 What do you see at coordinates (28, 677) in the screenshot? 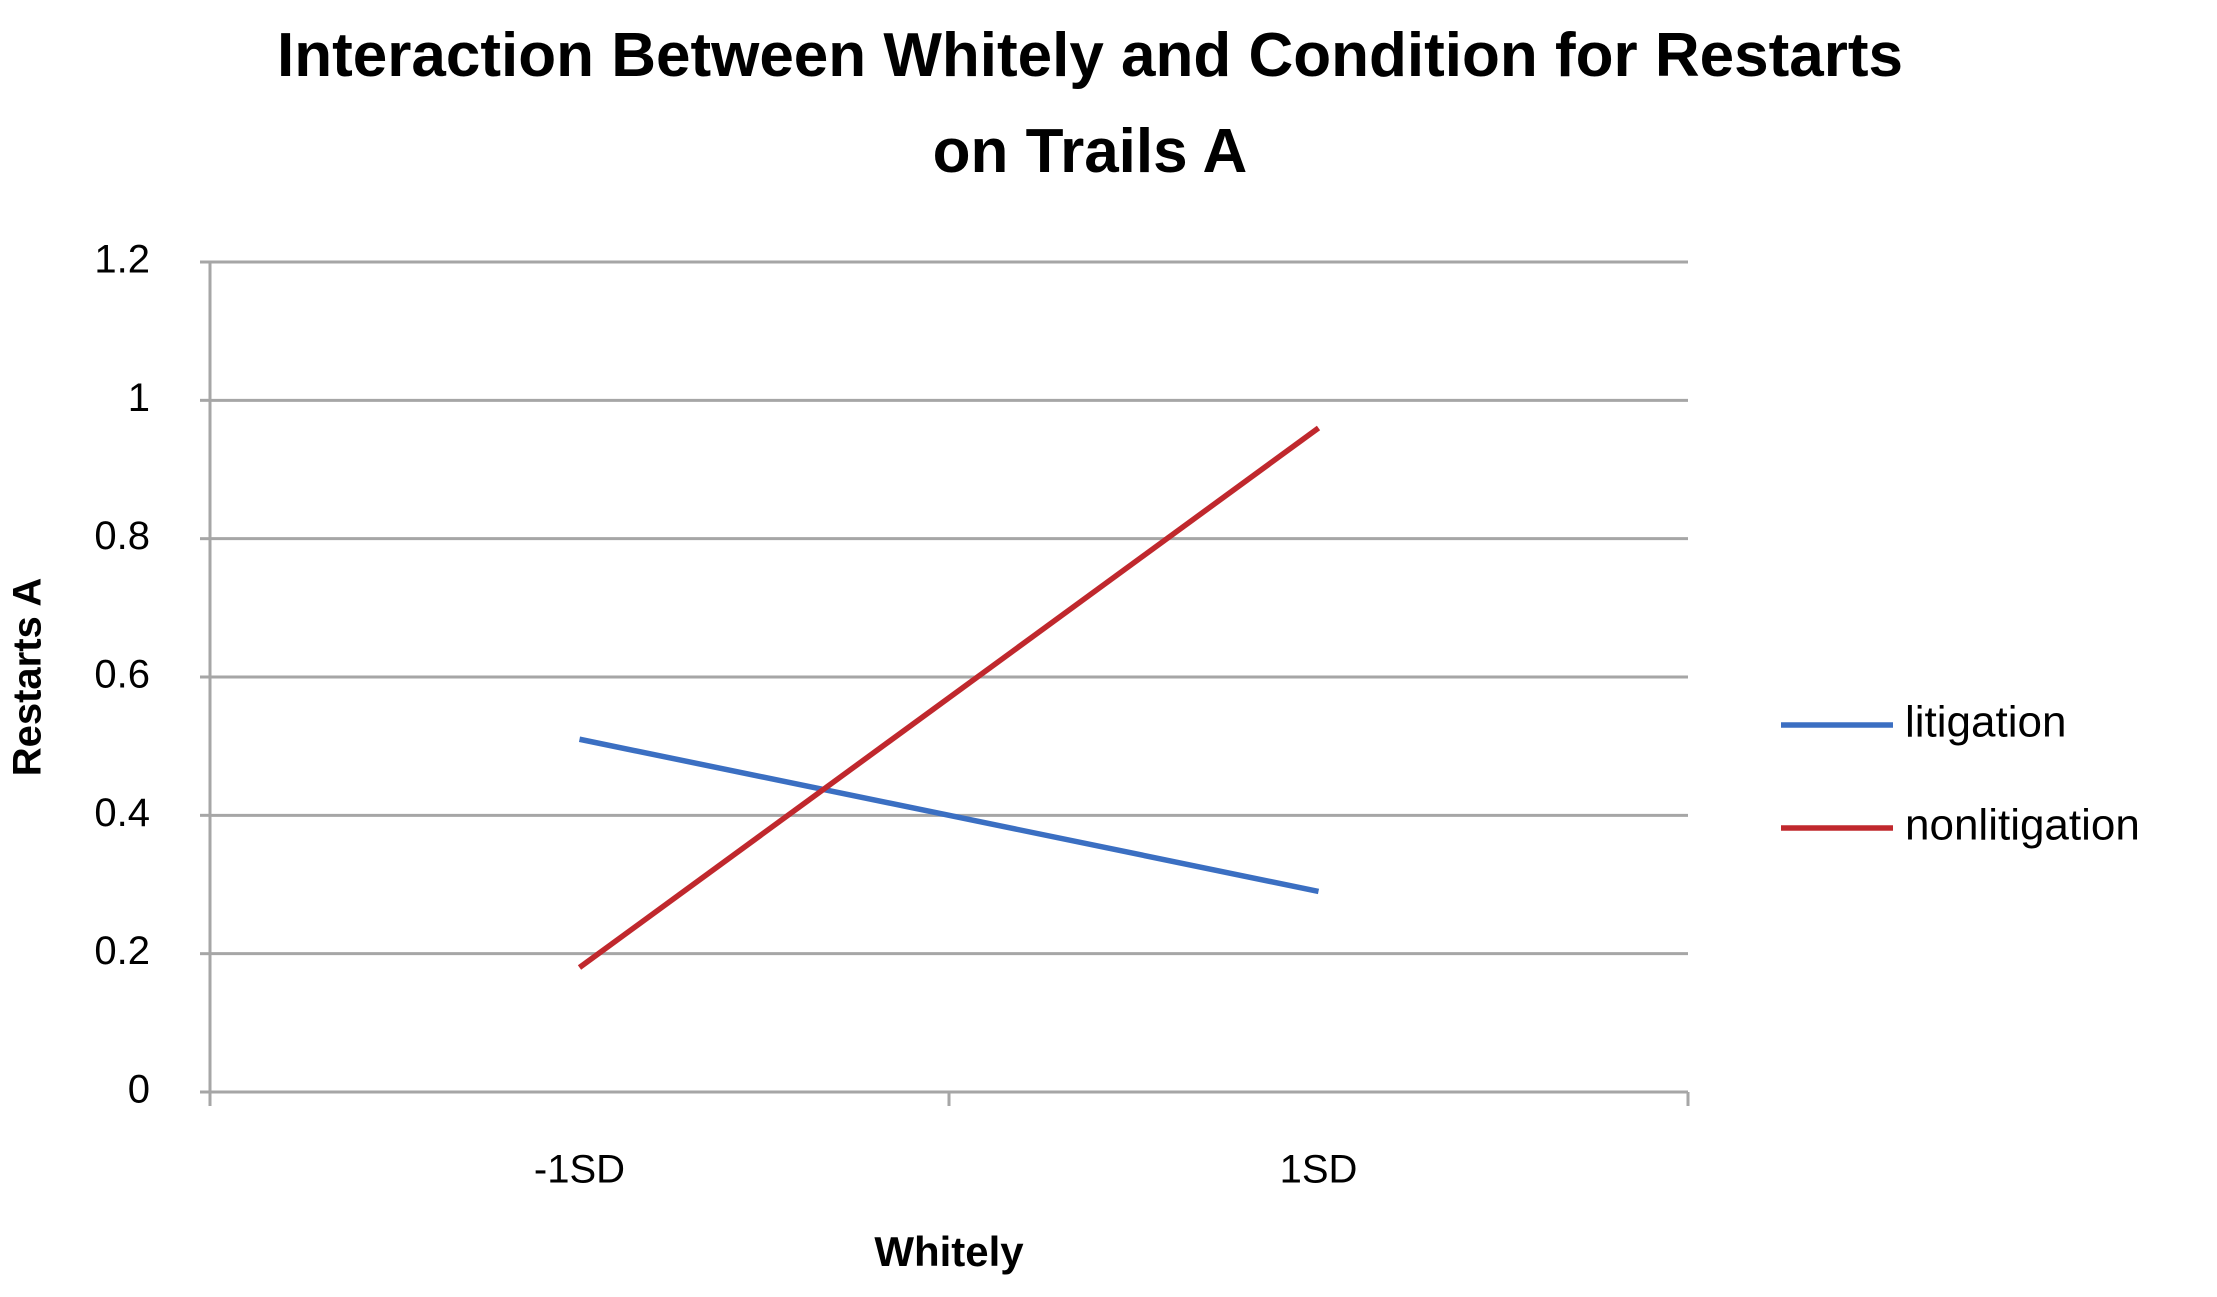
I see `y-axis-label: Restarts A` at bounding box center [28, 677].